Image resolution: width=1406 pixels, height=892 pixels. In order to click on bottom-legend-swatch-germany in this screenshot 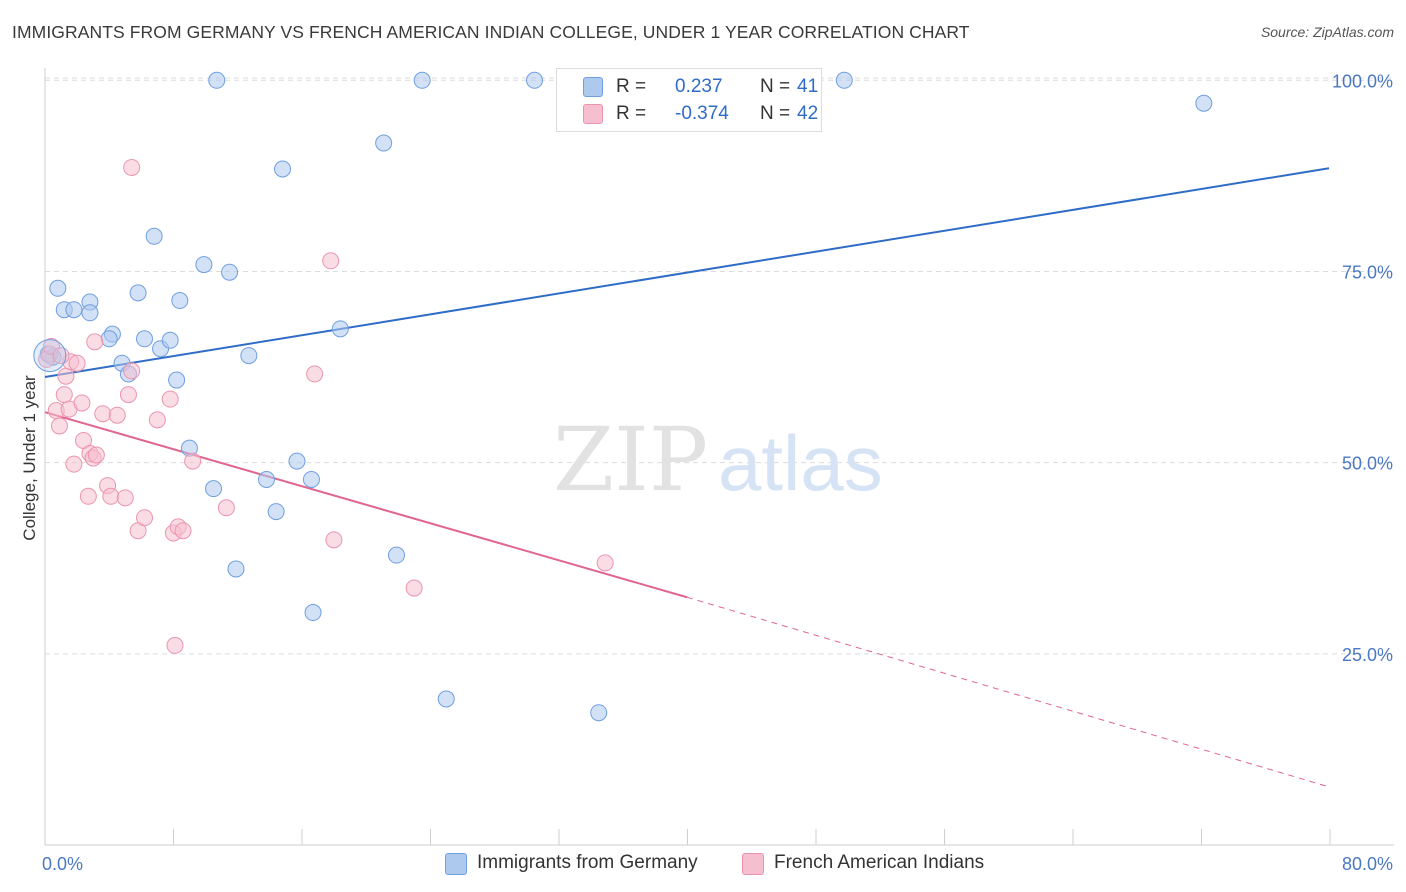, I will do `click(456, 864)`.